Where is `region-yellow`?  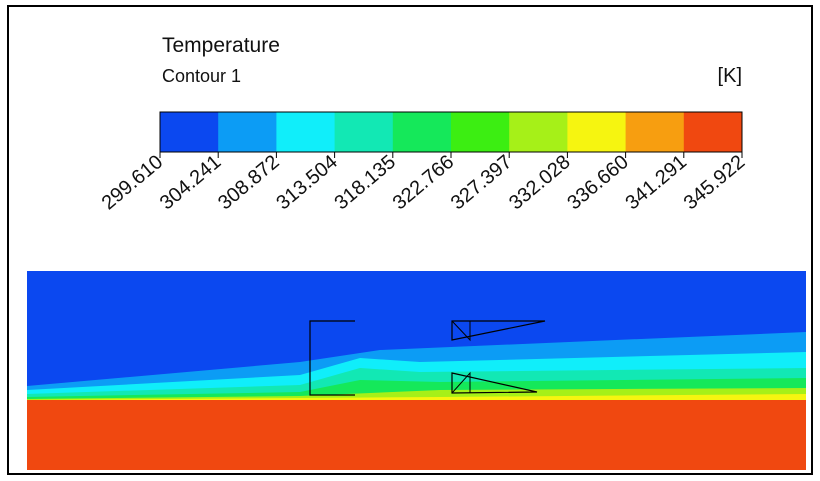 region-yellow is located at coordinates (416, 397).